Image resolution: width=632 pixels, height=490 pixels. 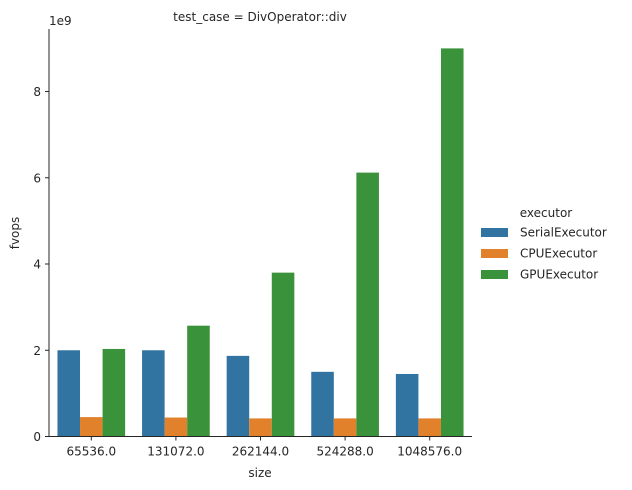 I want to click on legend-label-cpuexecutor: CPUExecutor, so click(x=558, y=254).